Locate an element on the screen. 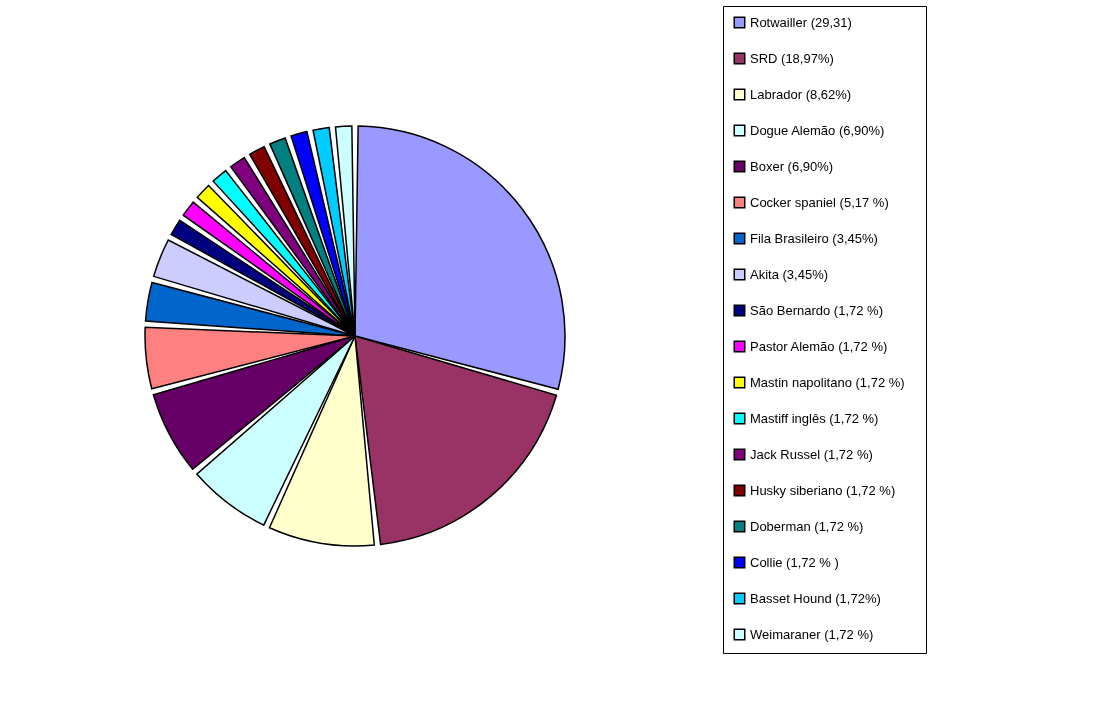 The width and height of the screenshot is (1104, 714). legend-label: Dogue Alemão (6,90%) is located at coordinates (817, 130).